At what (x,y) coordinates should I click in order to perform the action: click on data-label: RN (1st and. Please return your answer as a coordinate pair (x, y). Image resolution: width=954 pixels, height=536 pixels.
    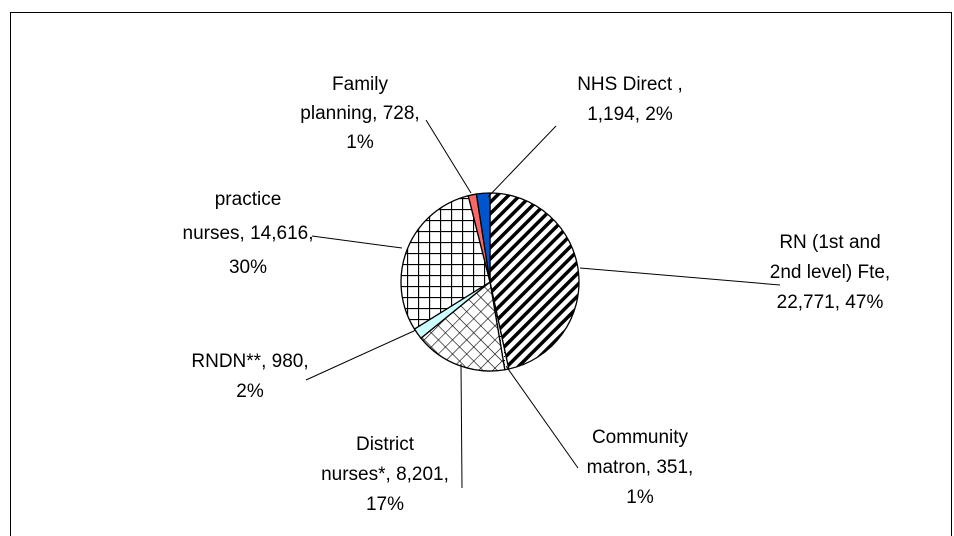
    Looking at the image, I should click on (829, 242).